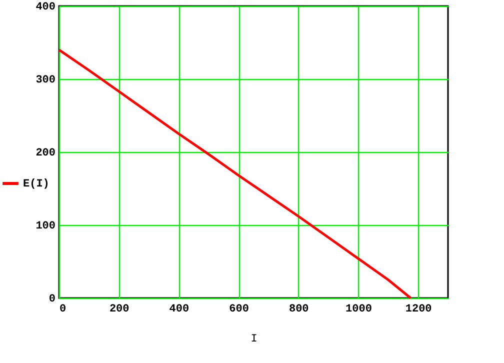 The height and width of the screenshot is (363, 504). Describe the element at coordinates (52, 300) in the screenshot. I see `y-tick-label: 0` at that location.